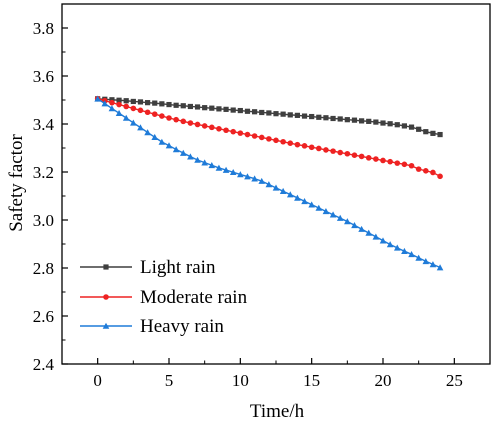  Describe the element at coordinates (44, 124) in the screenshot. I see `y-tick-label: 3.4` at that location.